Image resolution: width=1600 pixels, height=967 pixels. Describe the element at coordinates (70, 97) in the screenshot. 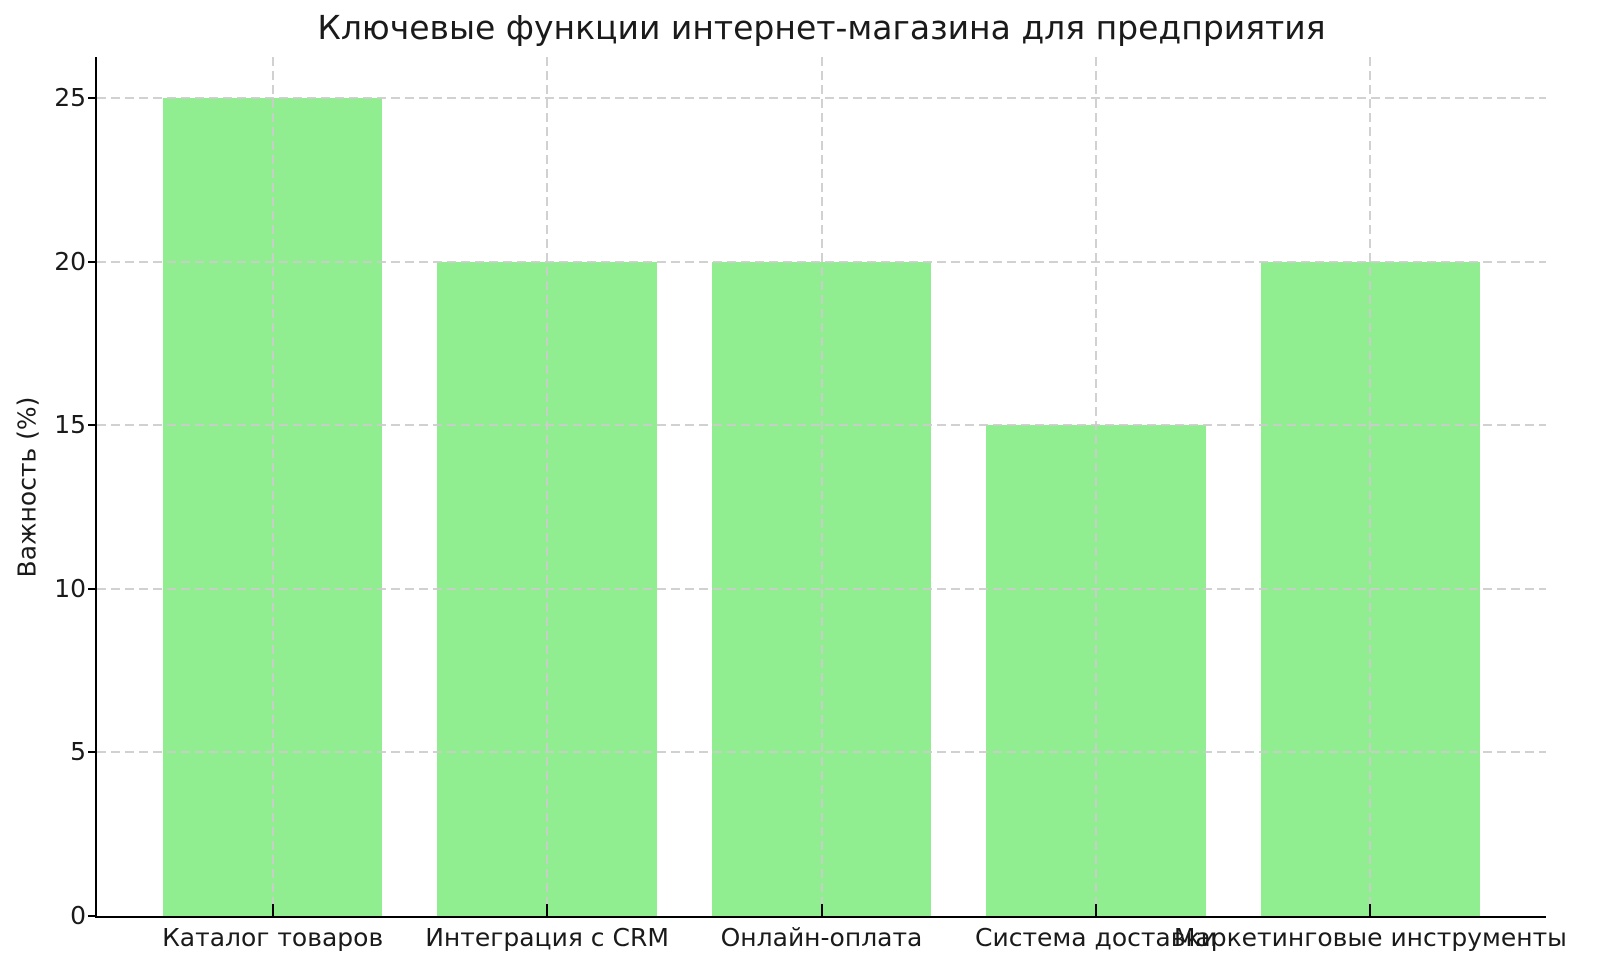

I see `y-tick-label-25: 25` at that location.